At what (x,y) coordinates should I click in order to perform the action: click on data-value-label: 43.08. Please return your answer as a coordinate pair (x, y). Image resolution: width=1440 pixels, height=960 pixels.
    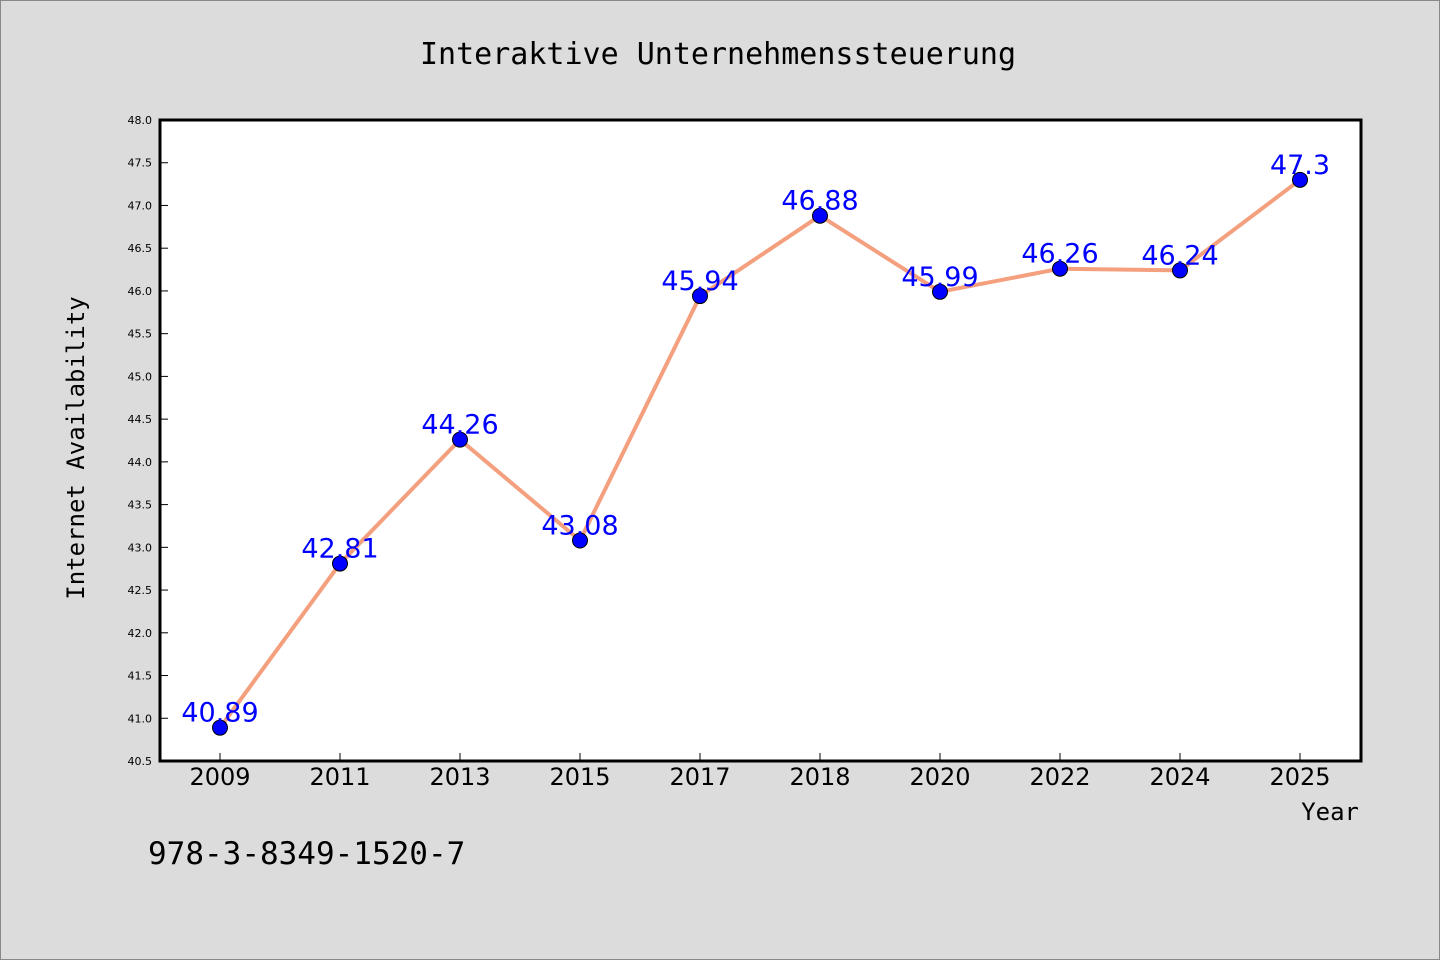
    Looking at the image, I should click on (579, 525).